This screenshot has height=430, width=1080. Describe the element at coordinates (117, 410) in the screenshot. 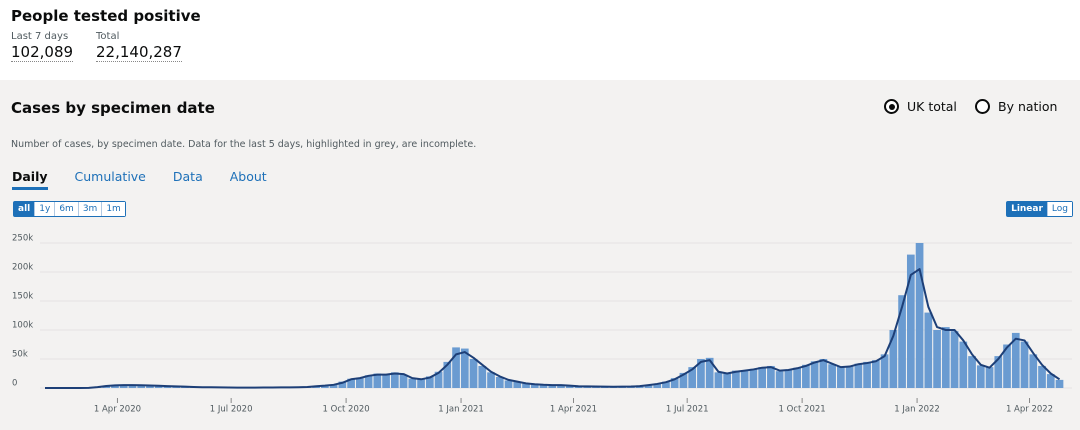

I see `x-tick-label: 1 Apr 2020` at that location.